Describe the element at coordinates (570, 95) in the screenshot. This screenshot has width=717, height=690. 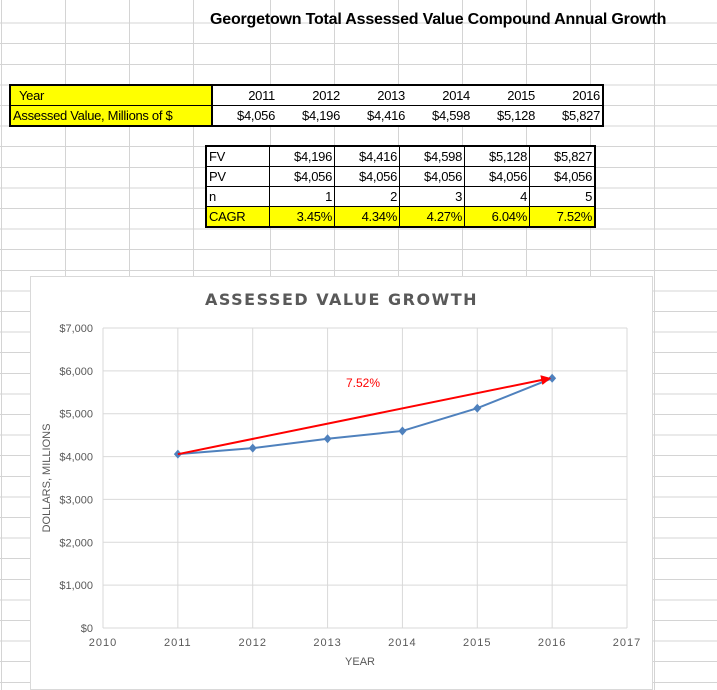
I see `year-cell: 2016` at that location.